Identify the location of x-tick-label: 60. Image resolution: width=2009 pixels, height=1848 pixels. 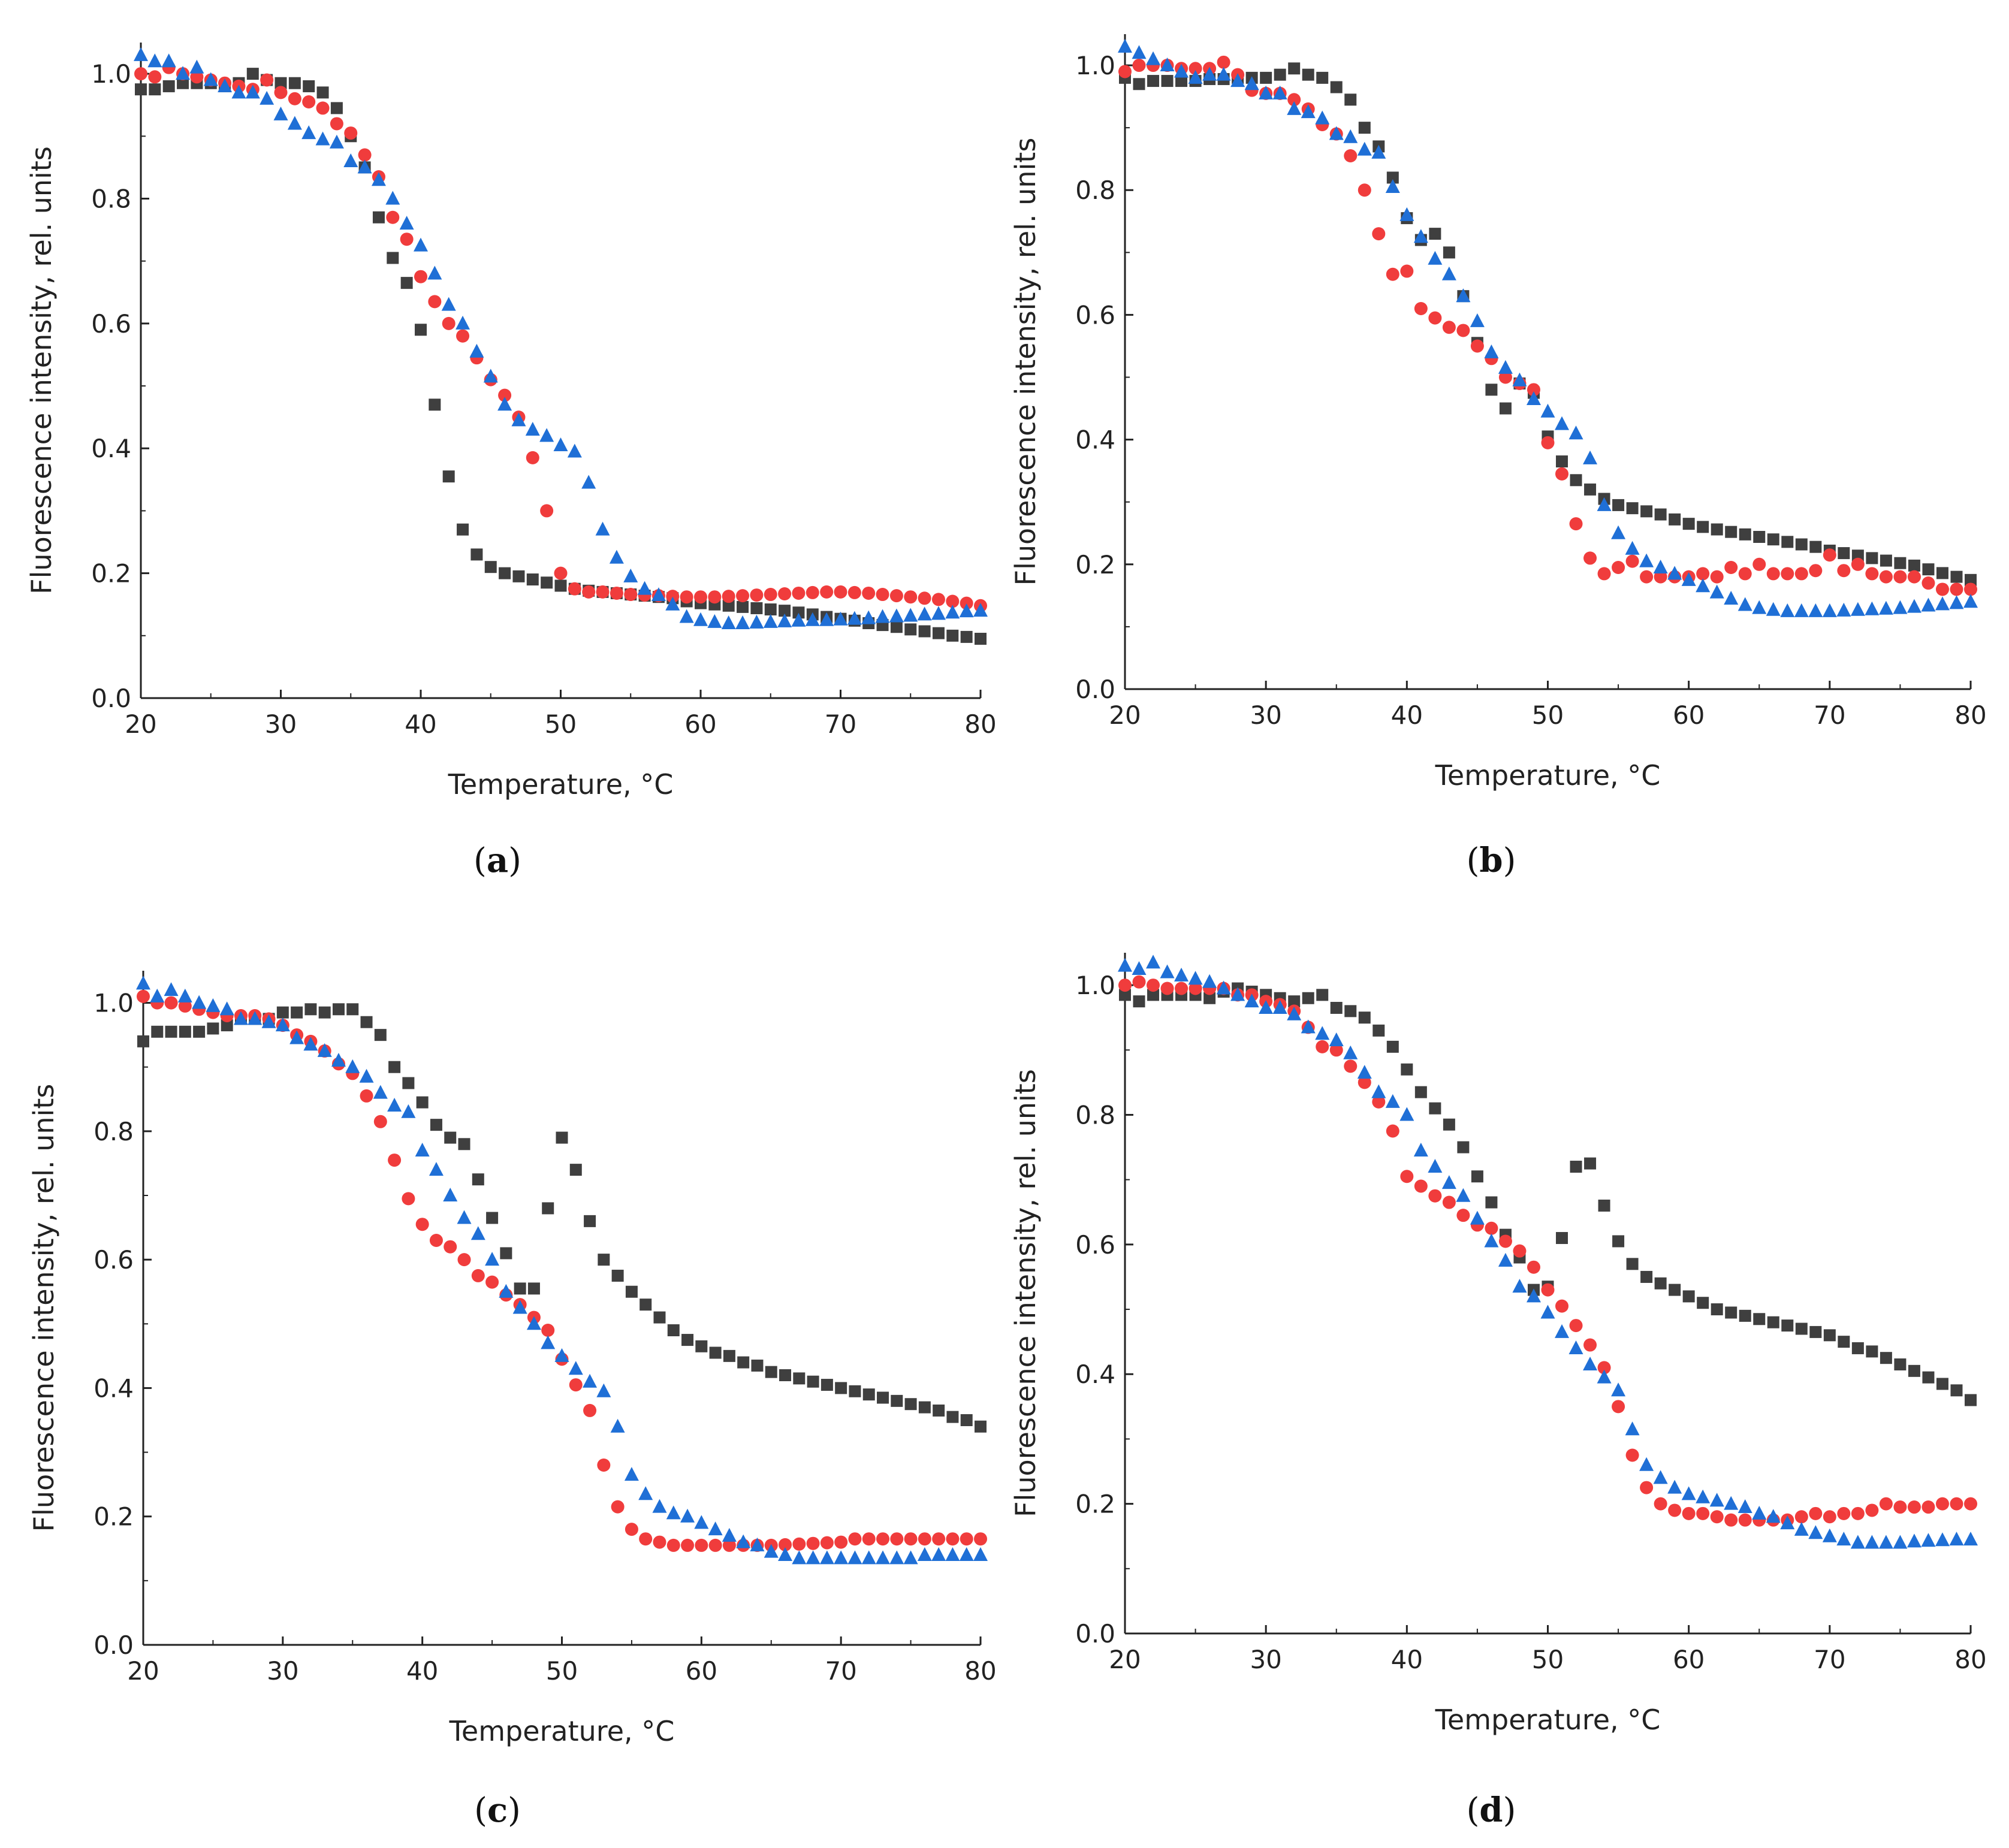
(701, 1671).